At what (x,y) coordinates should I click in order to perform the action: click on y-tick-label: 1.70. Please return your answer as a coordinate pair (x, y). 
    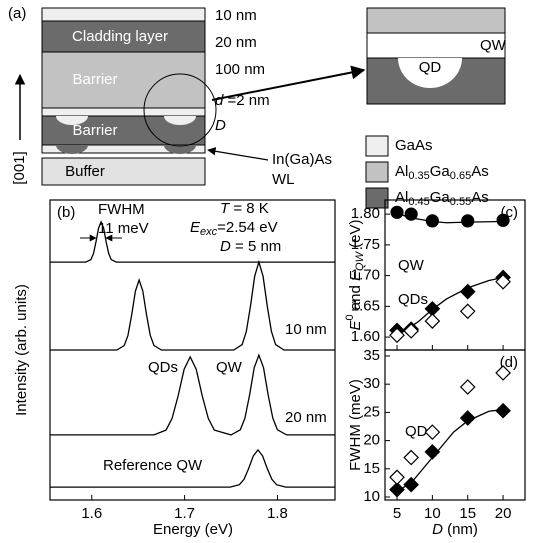
    Looking at the image, I should click on (365, 275).